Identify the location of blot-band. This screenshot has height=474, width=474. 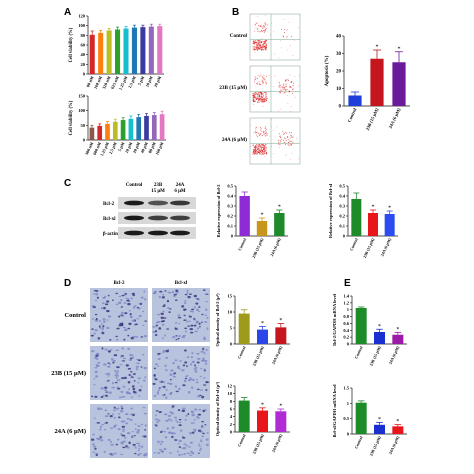
(134, 203).